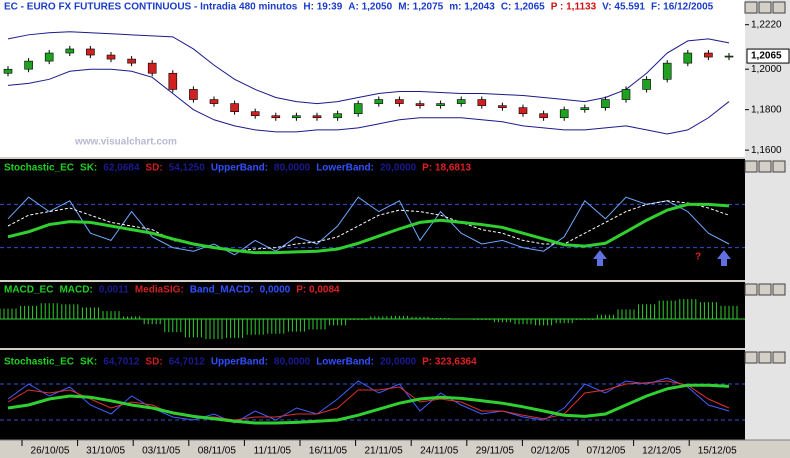 This screenshot has width=790, height=458. I want to click on arrows, so click(662, 258).